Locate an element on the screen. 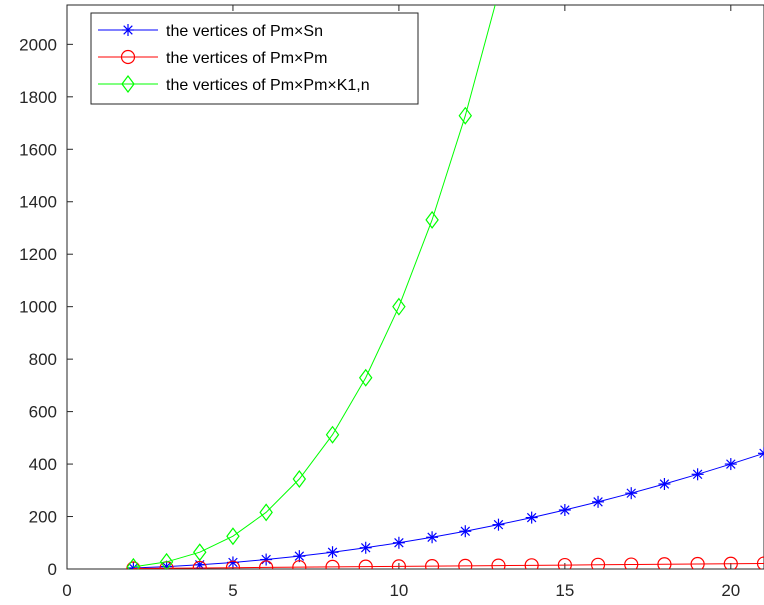  y-tick-label: 200 is located at coordinates (43, 517).